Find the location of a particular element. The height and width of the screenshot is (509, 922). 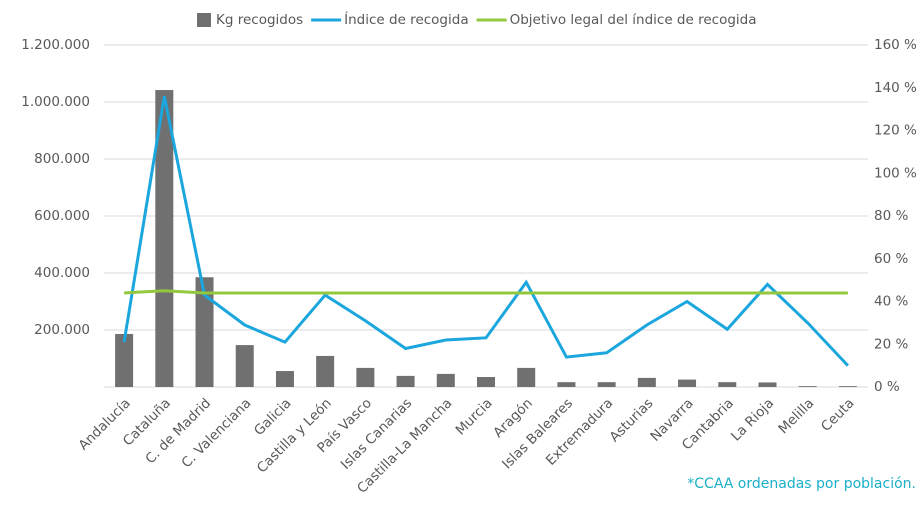

legend-label: Índice de recogida is located at coordinates (406, 19).